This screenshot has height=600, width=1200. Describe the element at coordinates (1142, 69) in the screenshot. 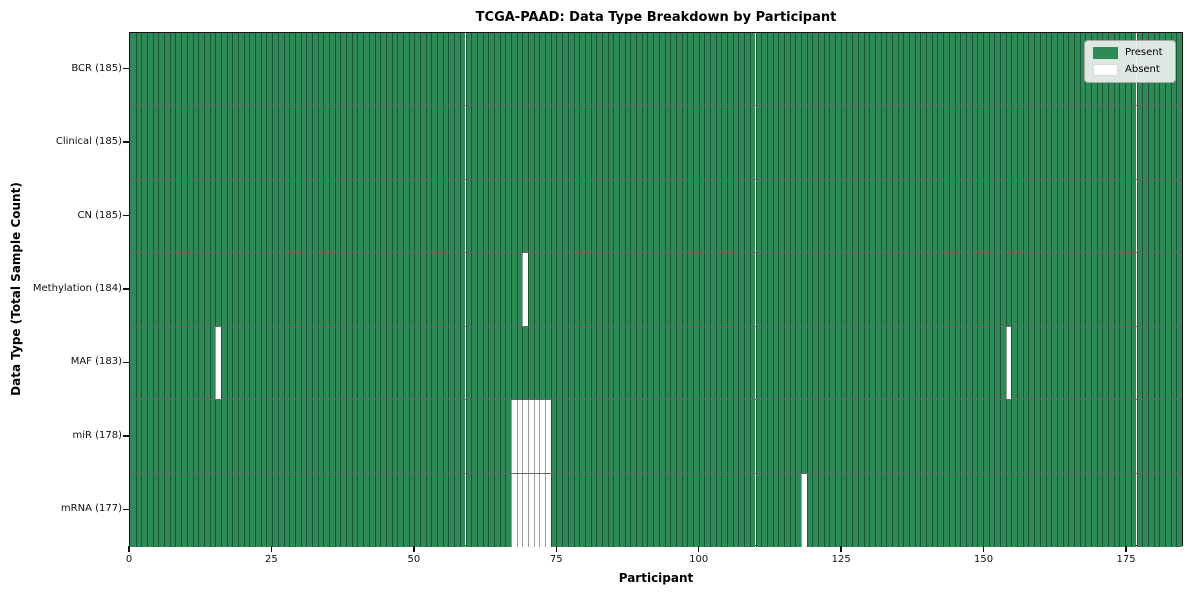

I see `legend-label-absent: Absent` at that location.